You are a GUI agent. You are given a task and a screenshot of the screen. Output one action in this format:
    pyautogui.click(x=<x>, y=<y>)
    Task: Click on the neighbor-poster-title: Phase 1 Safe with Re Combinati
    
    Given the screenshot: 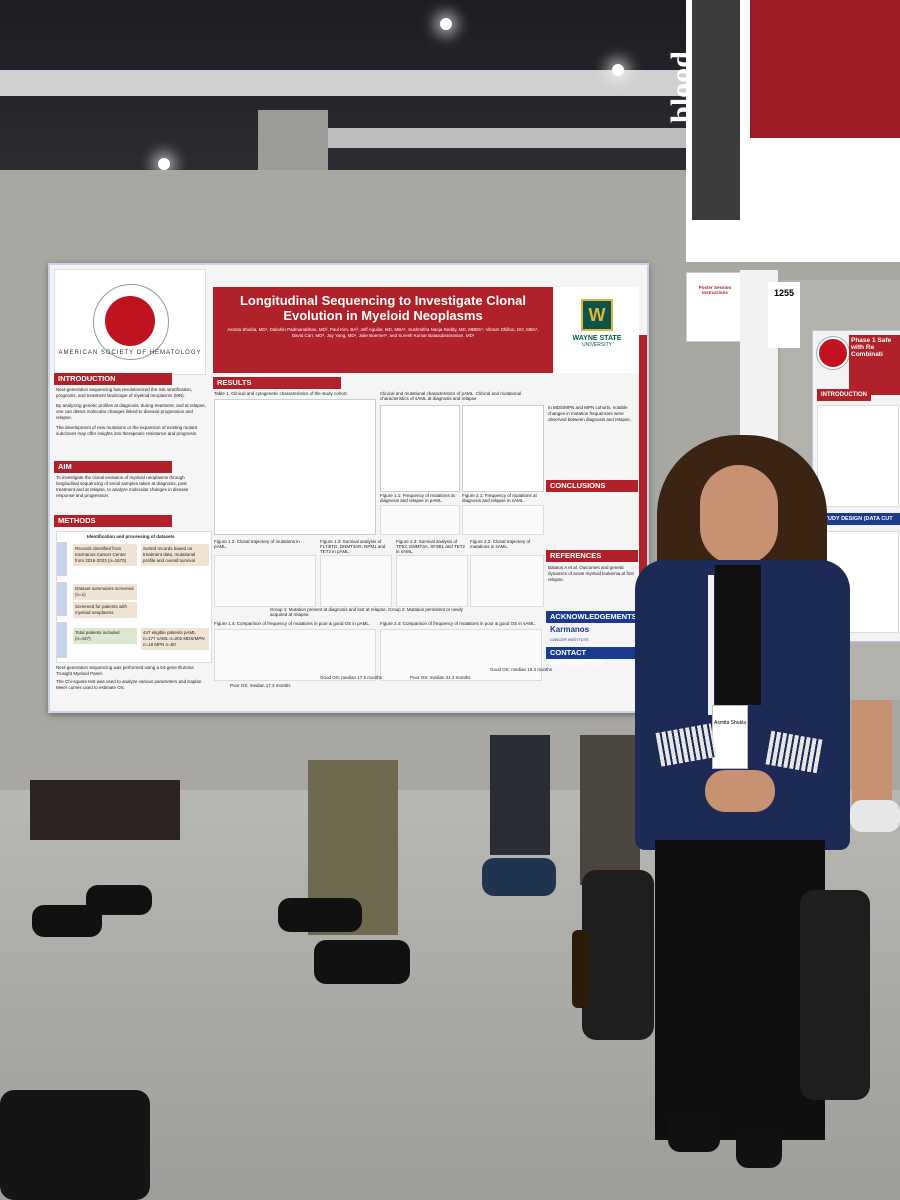 What is the action you would take?
    pyautogui.click(x=874, y=365)
    